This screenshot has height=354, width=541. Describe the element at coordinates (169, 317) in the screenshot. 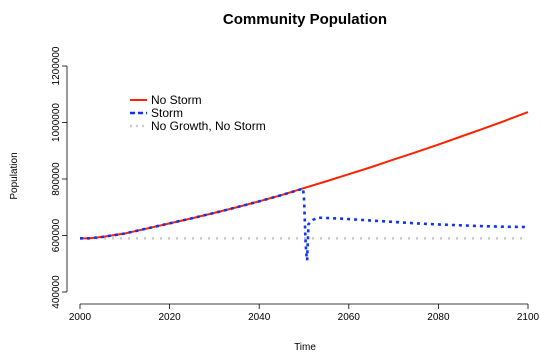

I see `x-tick-label: 2020` at that location.